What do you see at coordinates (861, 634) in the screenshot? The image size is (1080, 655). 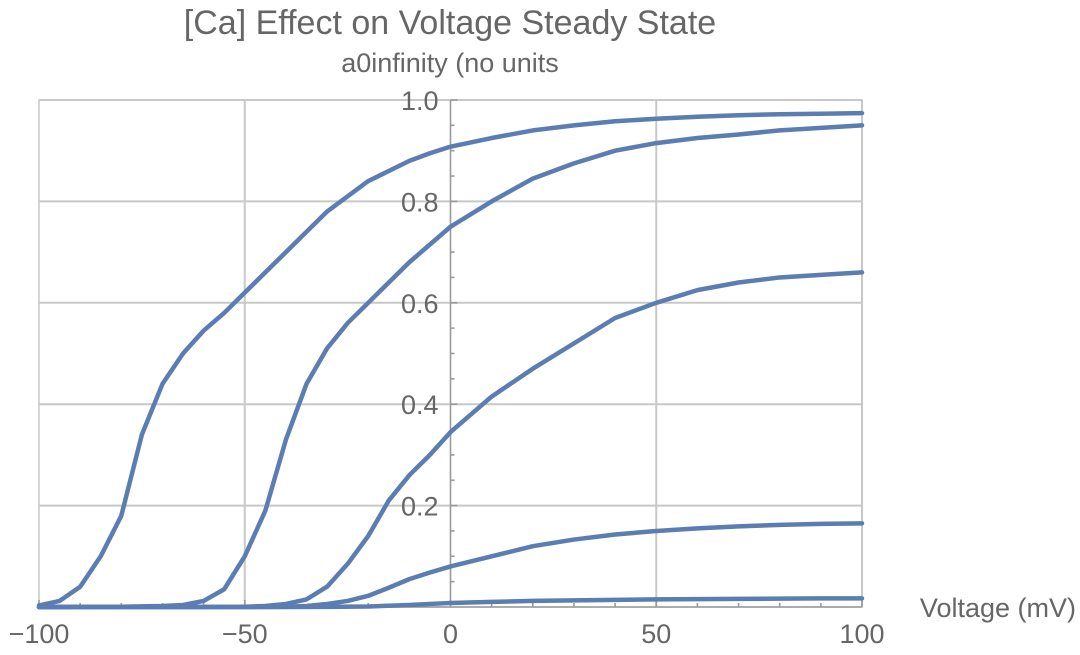 I see `x-tick-label: 100` at bounding box center [861, 634].